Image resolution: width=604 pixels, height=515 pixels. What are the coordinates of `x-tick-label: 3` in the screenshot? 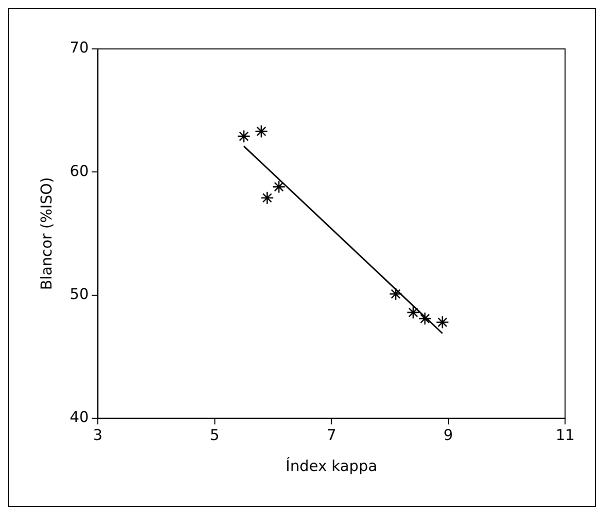 It's located at (98, 435).